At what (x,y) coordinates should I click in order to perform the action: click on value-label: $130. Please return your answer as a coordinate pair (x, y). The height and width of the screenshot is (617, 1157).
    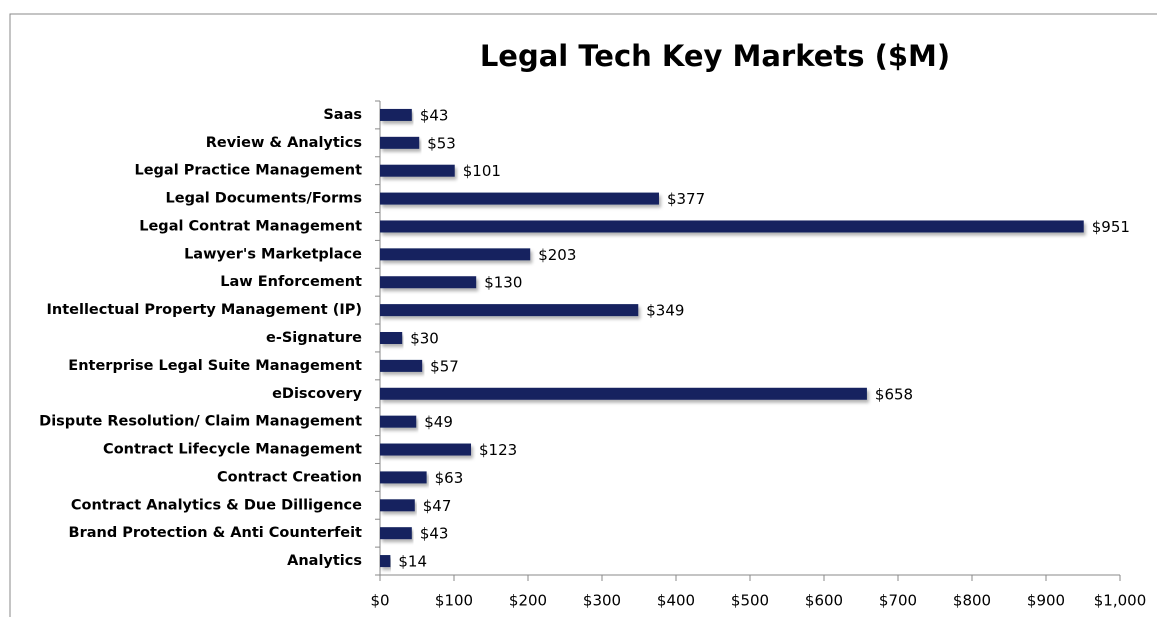
    Looking at the image, I should click on (503, 283).